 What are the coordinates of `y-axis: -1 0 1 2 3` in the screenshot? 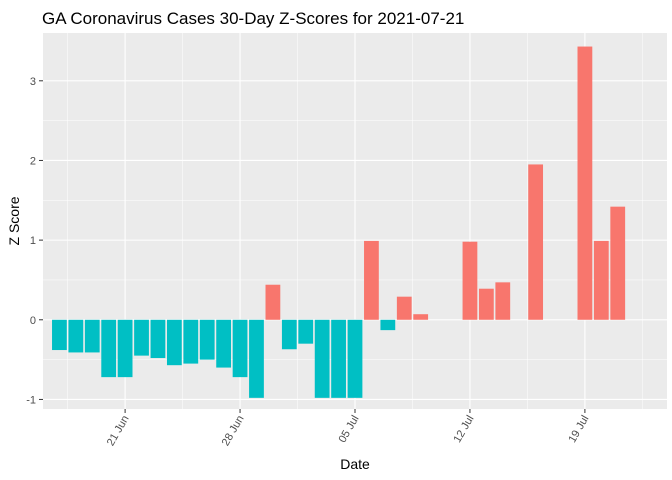 It's located at (34, 241).